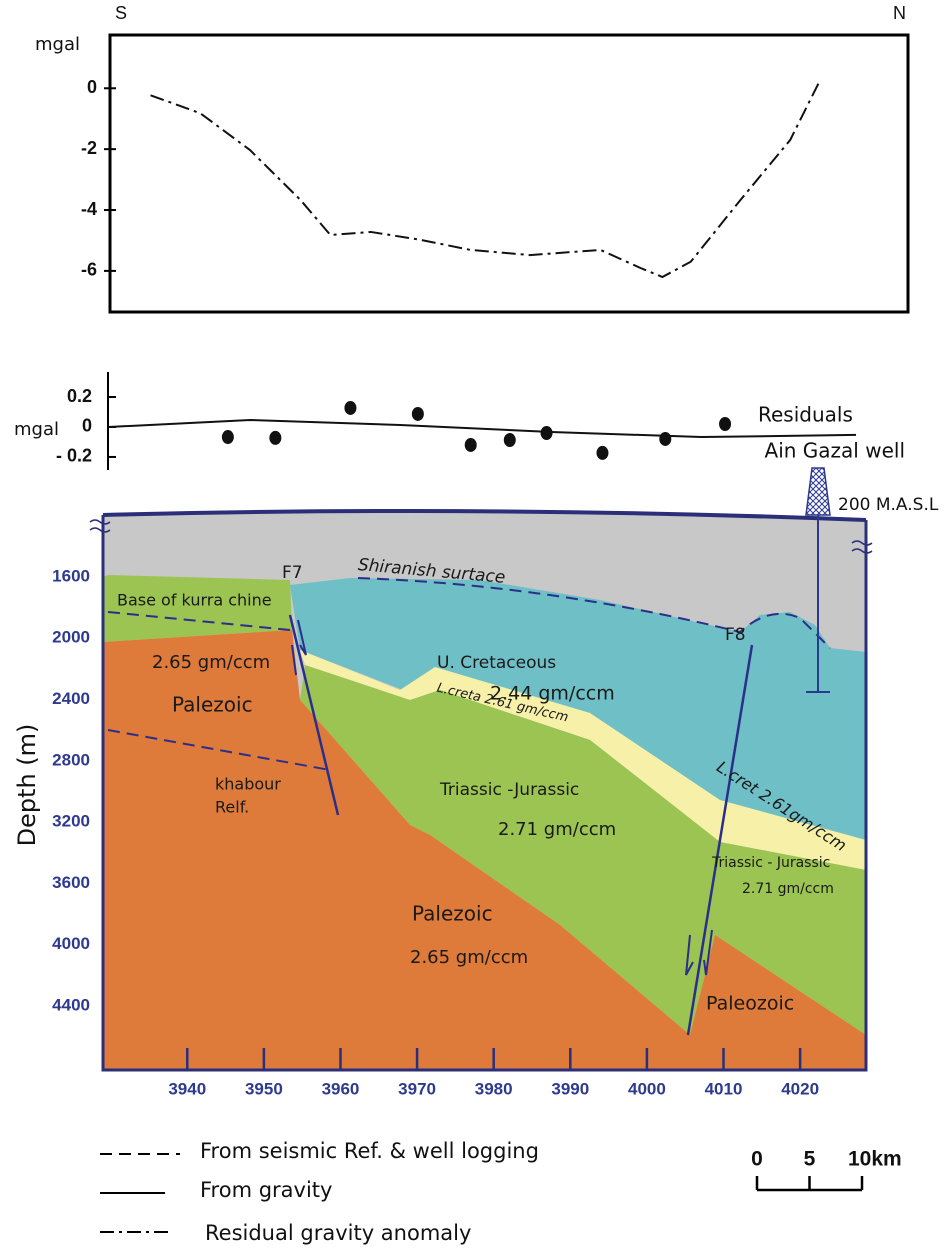 Image resolution: width=948 pixels, height=1258 pixels. What do you see at coordinates (770, 863) in the screenshot?
I see `annotation: Triassic - Jurassic` at bounding box center [770, 863].